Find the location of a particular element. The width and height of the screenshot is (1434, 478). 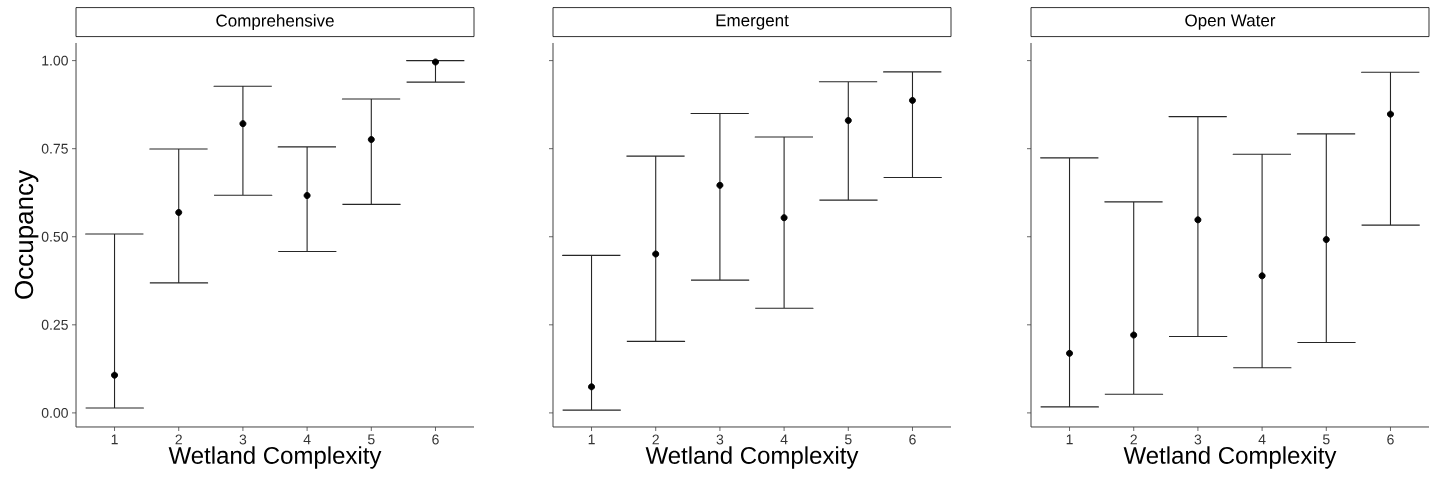

y-tick-label: 0.25 is located at coordinates (54, 324).